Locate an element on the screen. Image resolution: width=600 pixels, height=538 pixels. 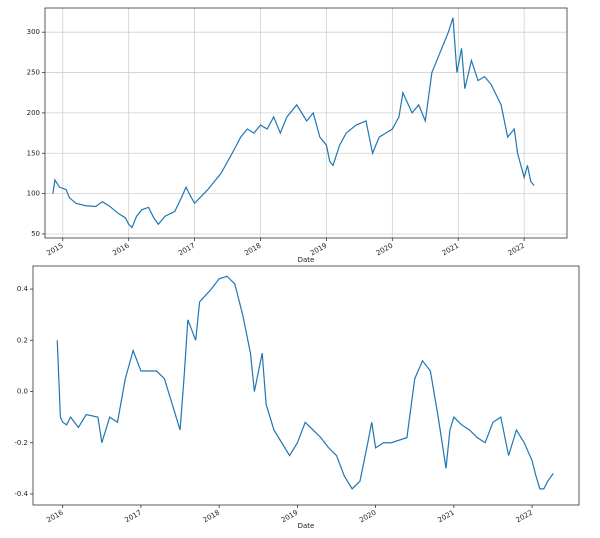
y-tick-label: 100 is located at coordinates (33, 194).